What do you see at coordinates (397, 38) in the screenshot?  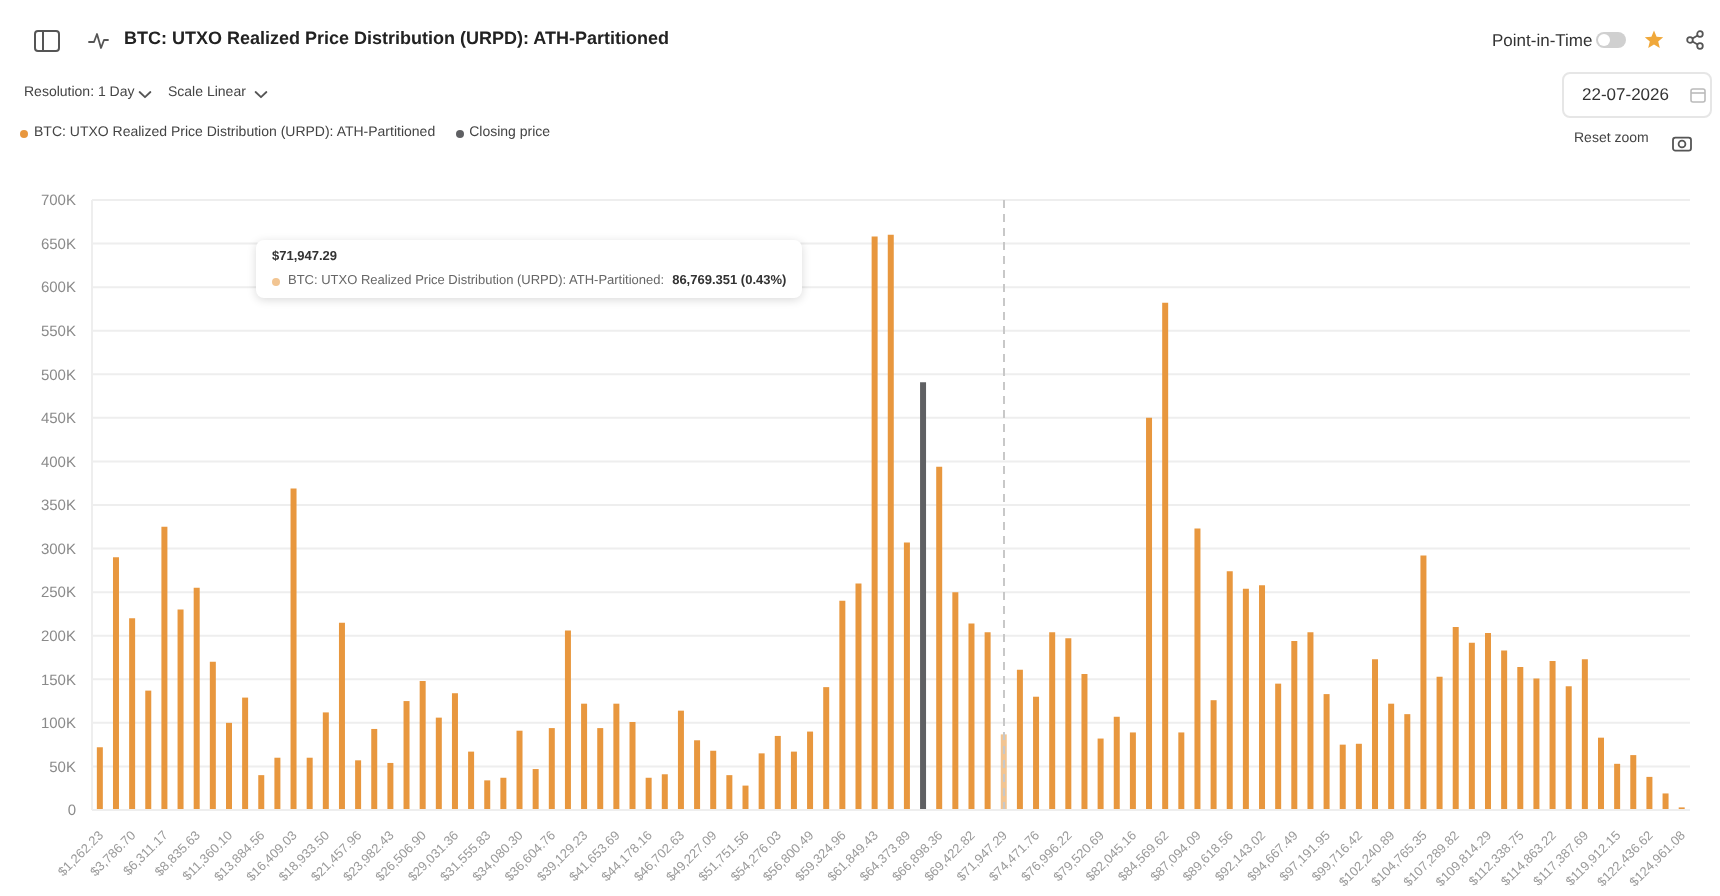 I see `chart-title: BTC: UTXO Realized Price Distribution (URPD): ATH-Partitioned` at bounding box center [397, 38].